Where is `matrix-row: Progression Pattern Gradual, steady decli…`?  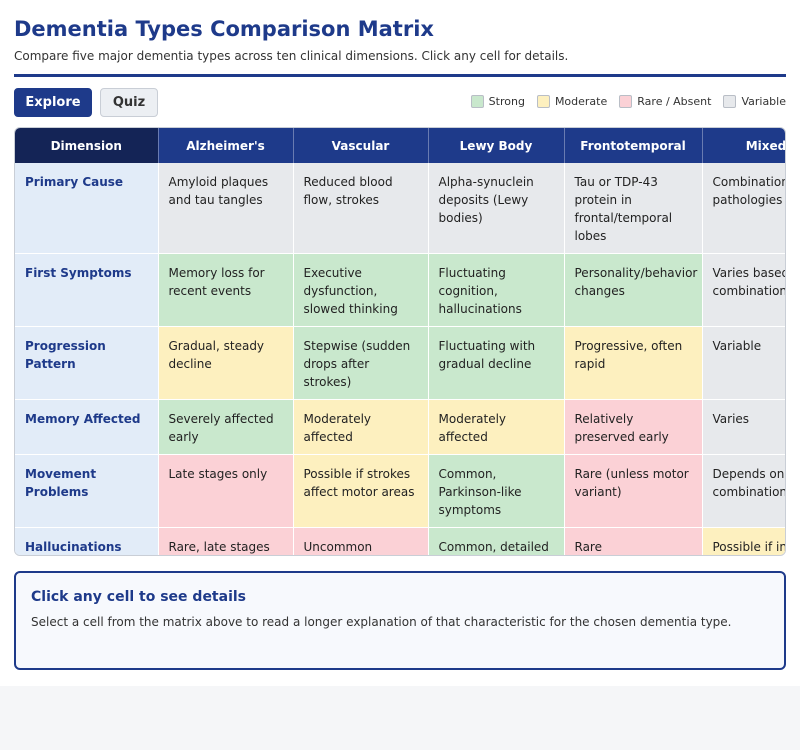
matrix-row: Progression Pattern Gradual, steady decli… is located at coordinates (400, 363).